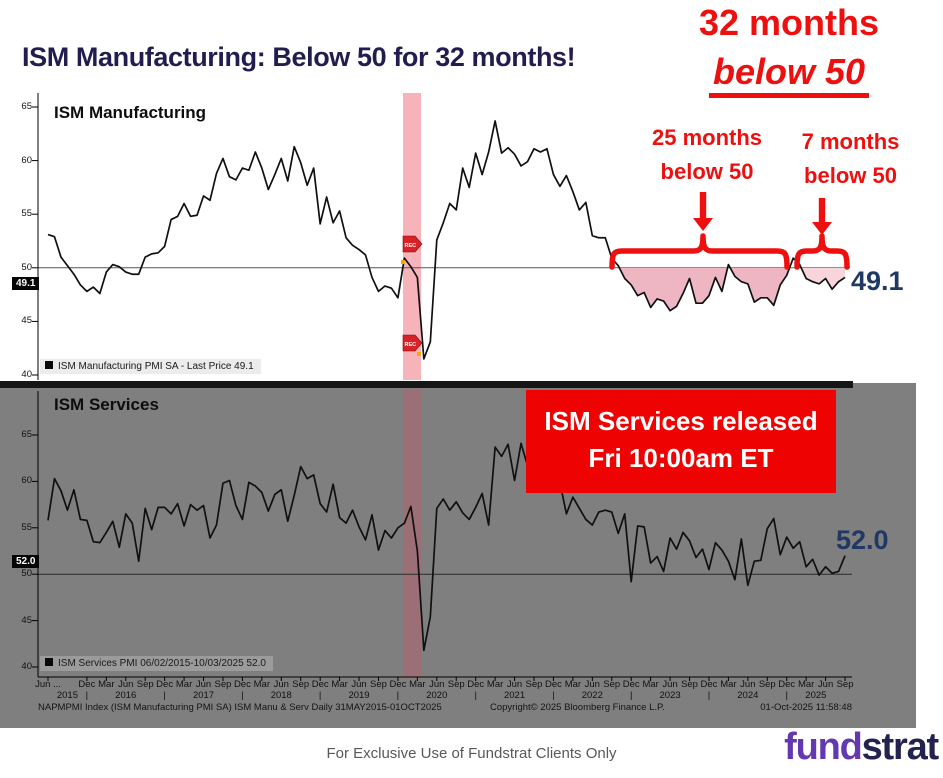 The width and height of the screenshot is (943, 778). What do you see at coordinates (850, 141) in the screenshot?
I see `callout-right-line1: 7 months` at bounding box center [850, 141].